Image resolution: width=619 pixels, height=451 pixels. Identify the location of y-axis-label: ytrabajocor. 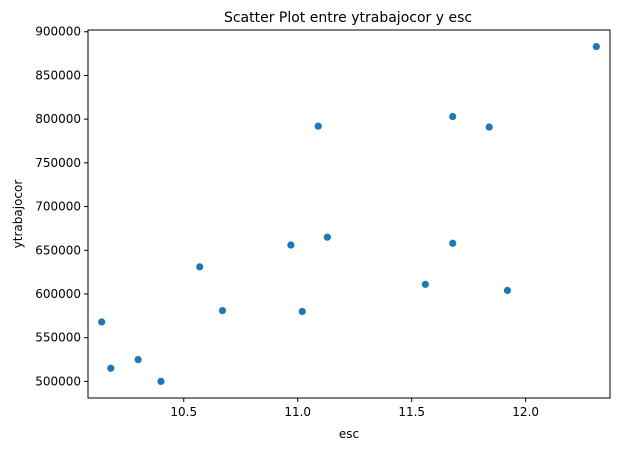
(18, 214).